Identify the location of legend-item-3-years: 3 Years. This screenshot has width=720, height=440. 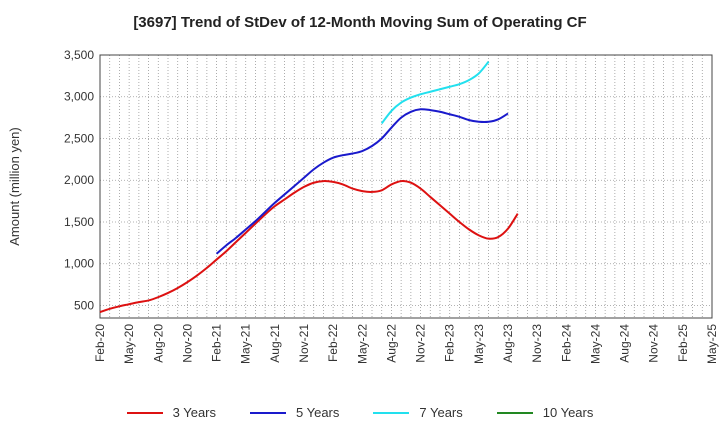
(171, 412).